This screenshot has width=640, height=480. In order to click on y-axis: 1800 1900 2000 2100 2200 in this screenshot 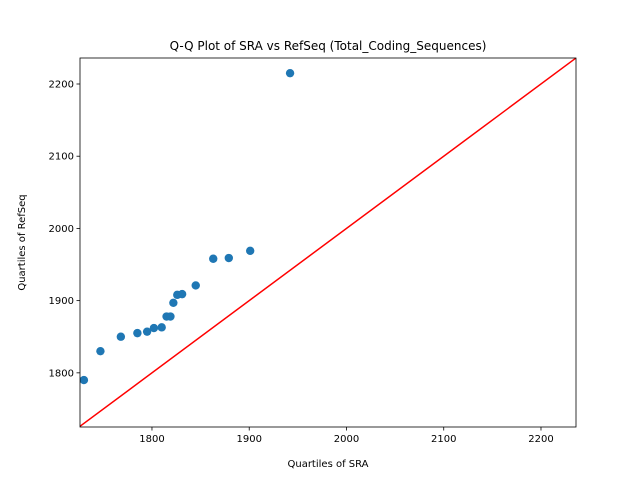, I will do `click(64, 229)`.